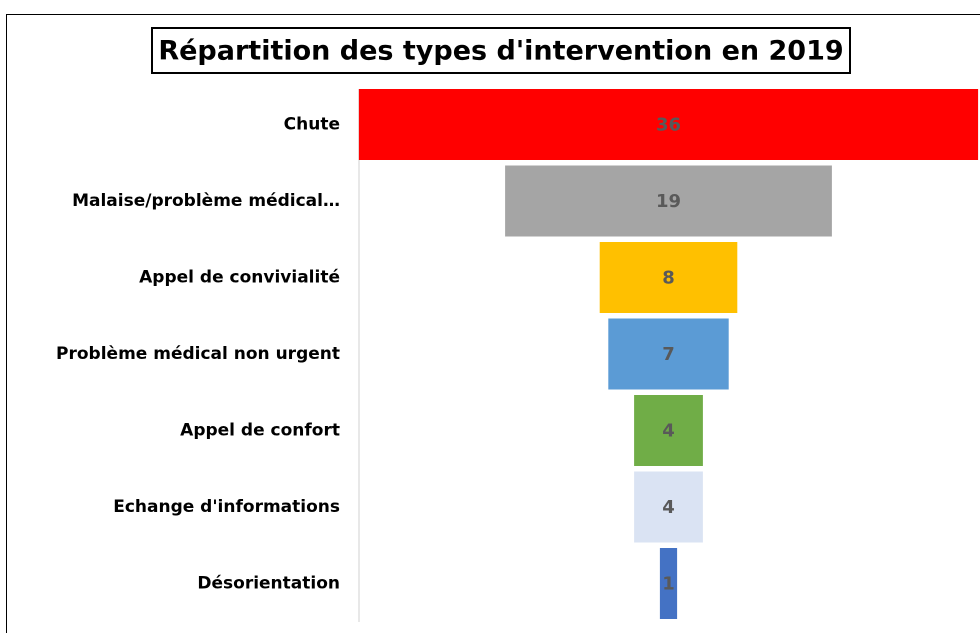  I want to click on data-label: 1, so click(668, 584).